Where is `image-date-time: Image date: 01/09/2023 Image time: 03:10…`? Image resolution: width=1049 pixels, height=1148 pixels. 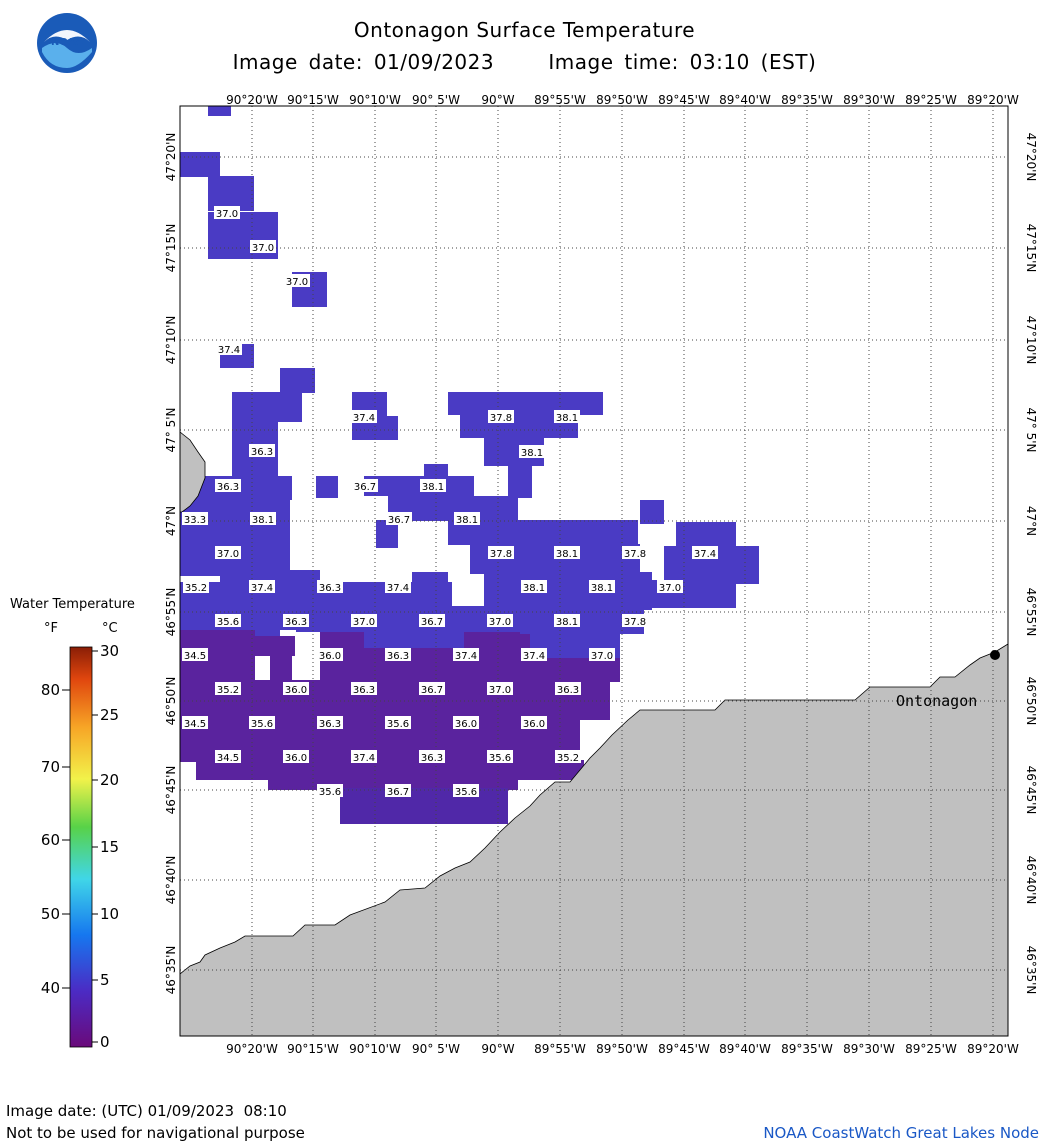 image-date-time: Image date: 01/09/2023 Image time: 03:10… is located at coordinates (524, 62).